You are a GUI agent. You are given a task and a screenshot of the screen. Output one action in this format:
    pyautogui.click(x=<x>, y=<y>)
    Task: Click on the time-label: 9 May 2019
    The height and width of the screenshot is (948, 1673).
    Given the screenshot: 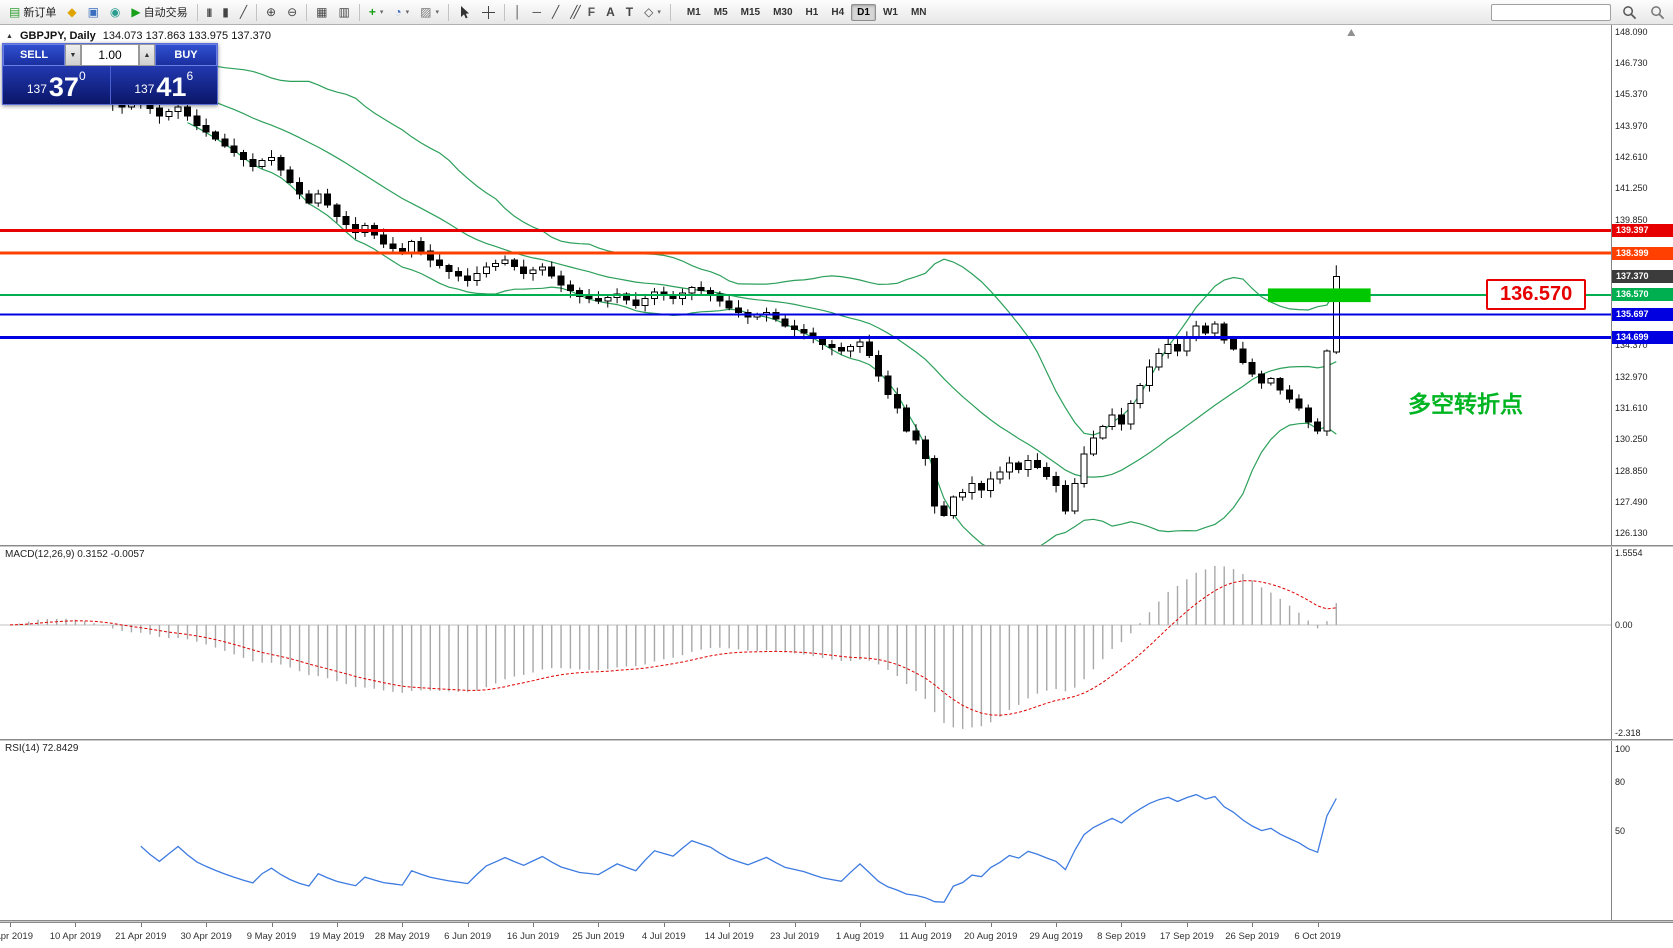 What is the action you would take?
    pyautogui.click(x=271, y=936)
    